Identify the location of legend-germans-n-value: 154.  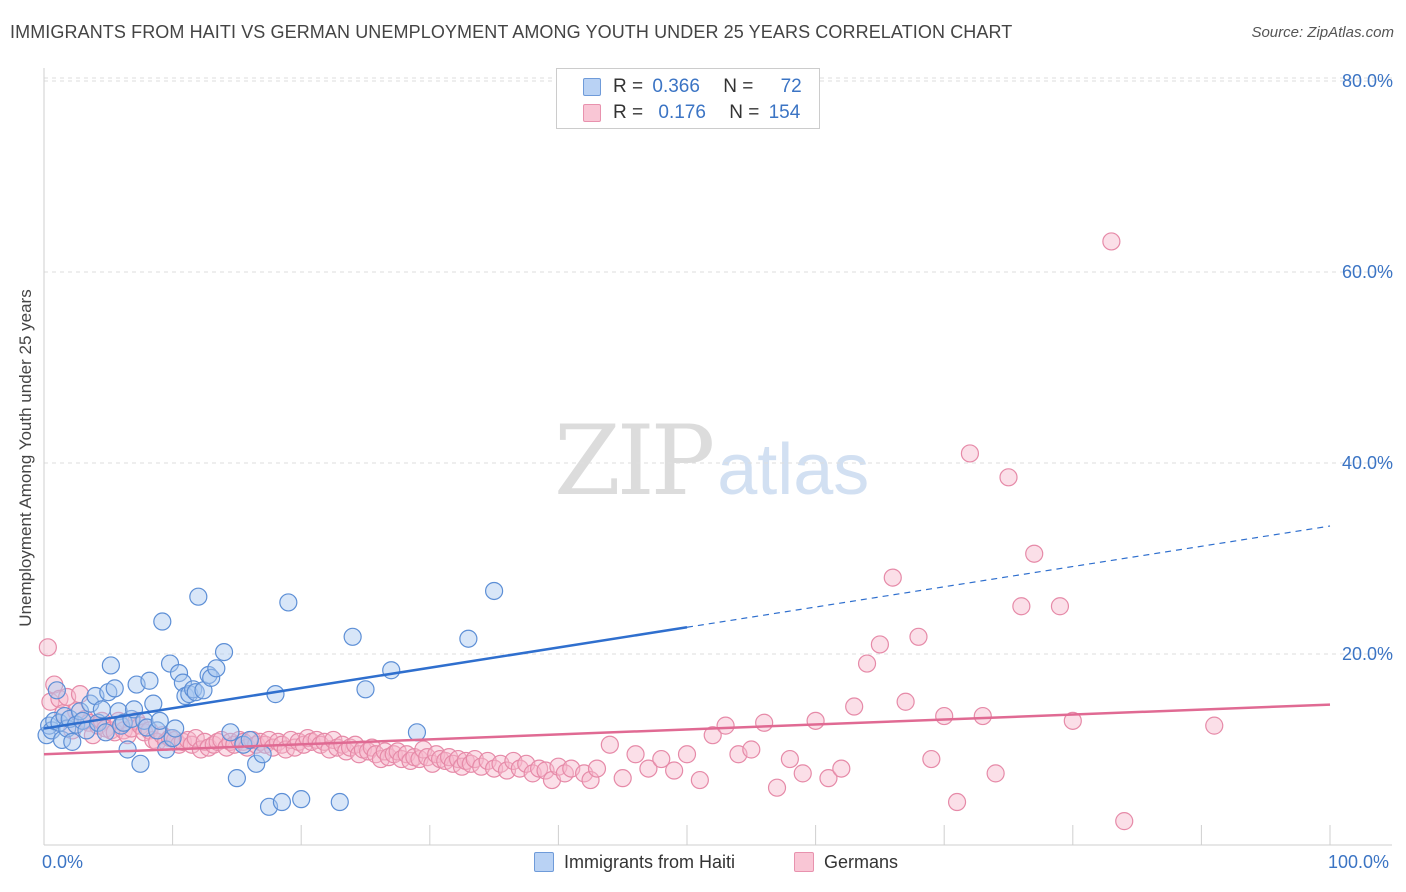
(784, 112).